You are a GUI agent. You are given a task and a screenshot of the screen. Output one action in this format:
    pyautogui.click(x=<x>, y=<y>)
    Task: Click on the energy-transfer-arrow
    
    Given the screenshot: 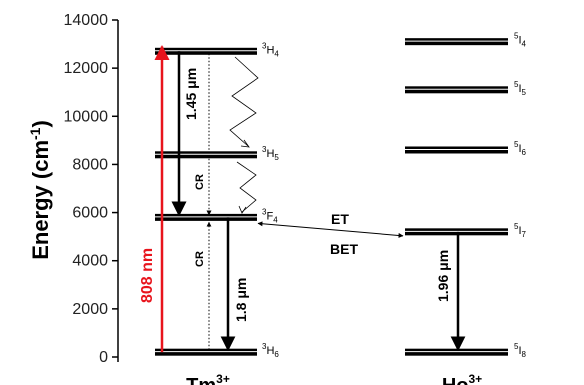 What is the action you would take?
    pyautogui.click(x=330, y=229)
    